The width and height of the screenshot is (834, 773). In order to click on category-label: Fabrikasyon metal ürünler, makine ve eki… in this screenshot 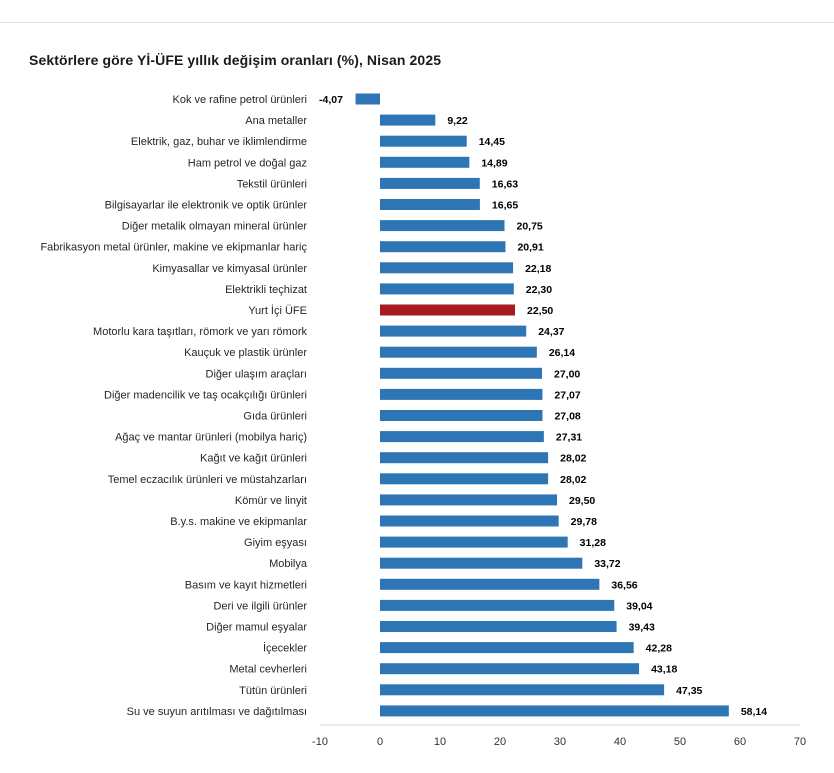, I will do `click(173, 248)`.